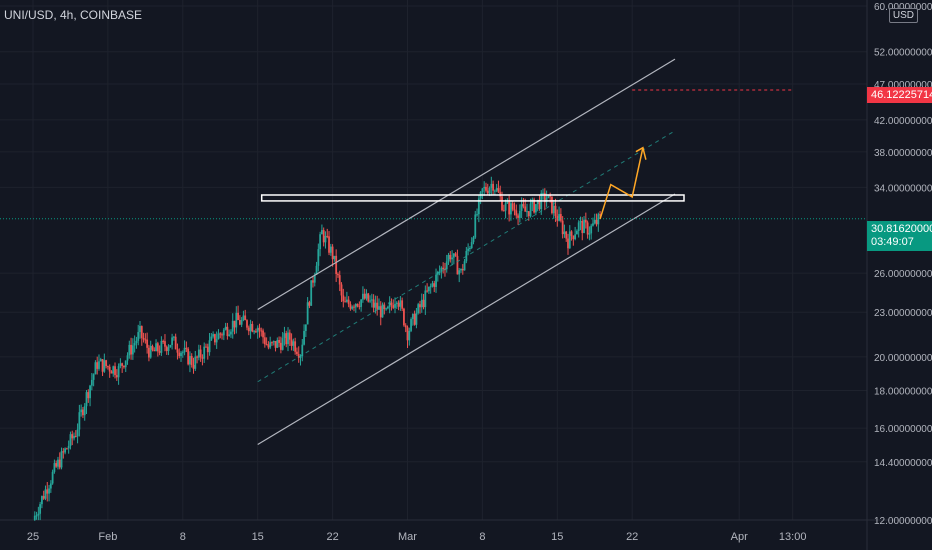 The image size is (932, 550). What do you see at coordinates (107, 537) in the screenshot?
I see `x-tick-label: Feb` at bounding box center [107, 537].